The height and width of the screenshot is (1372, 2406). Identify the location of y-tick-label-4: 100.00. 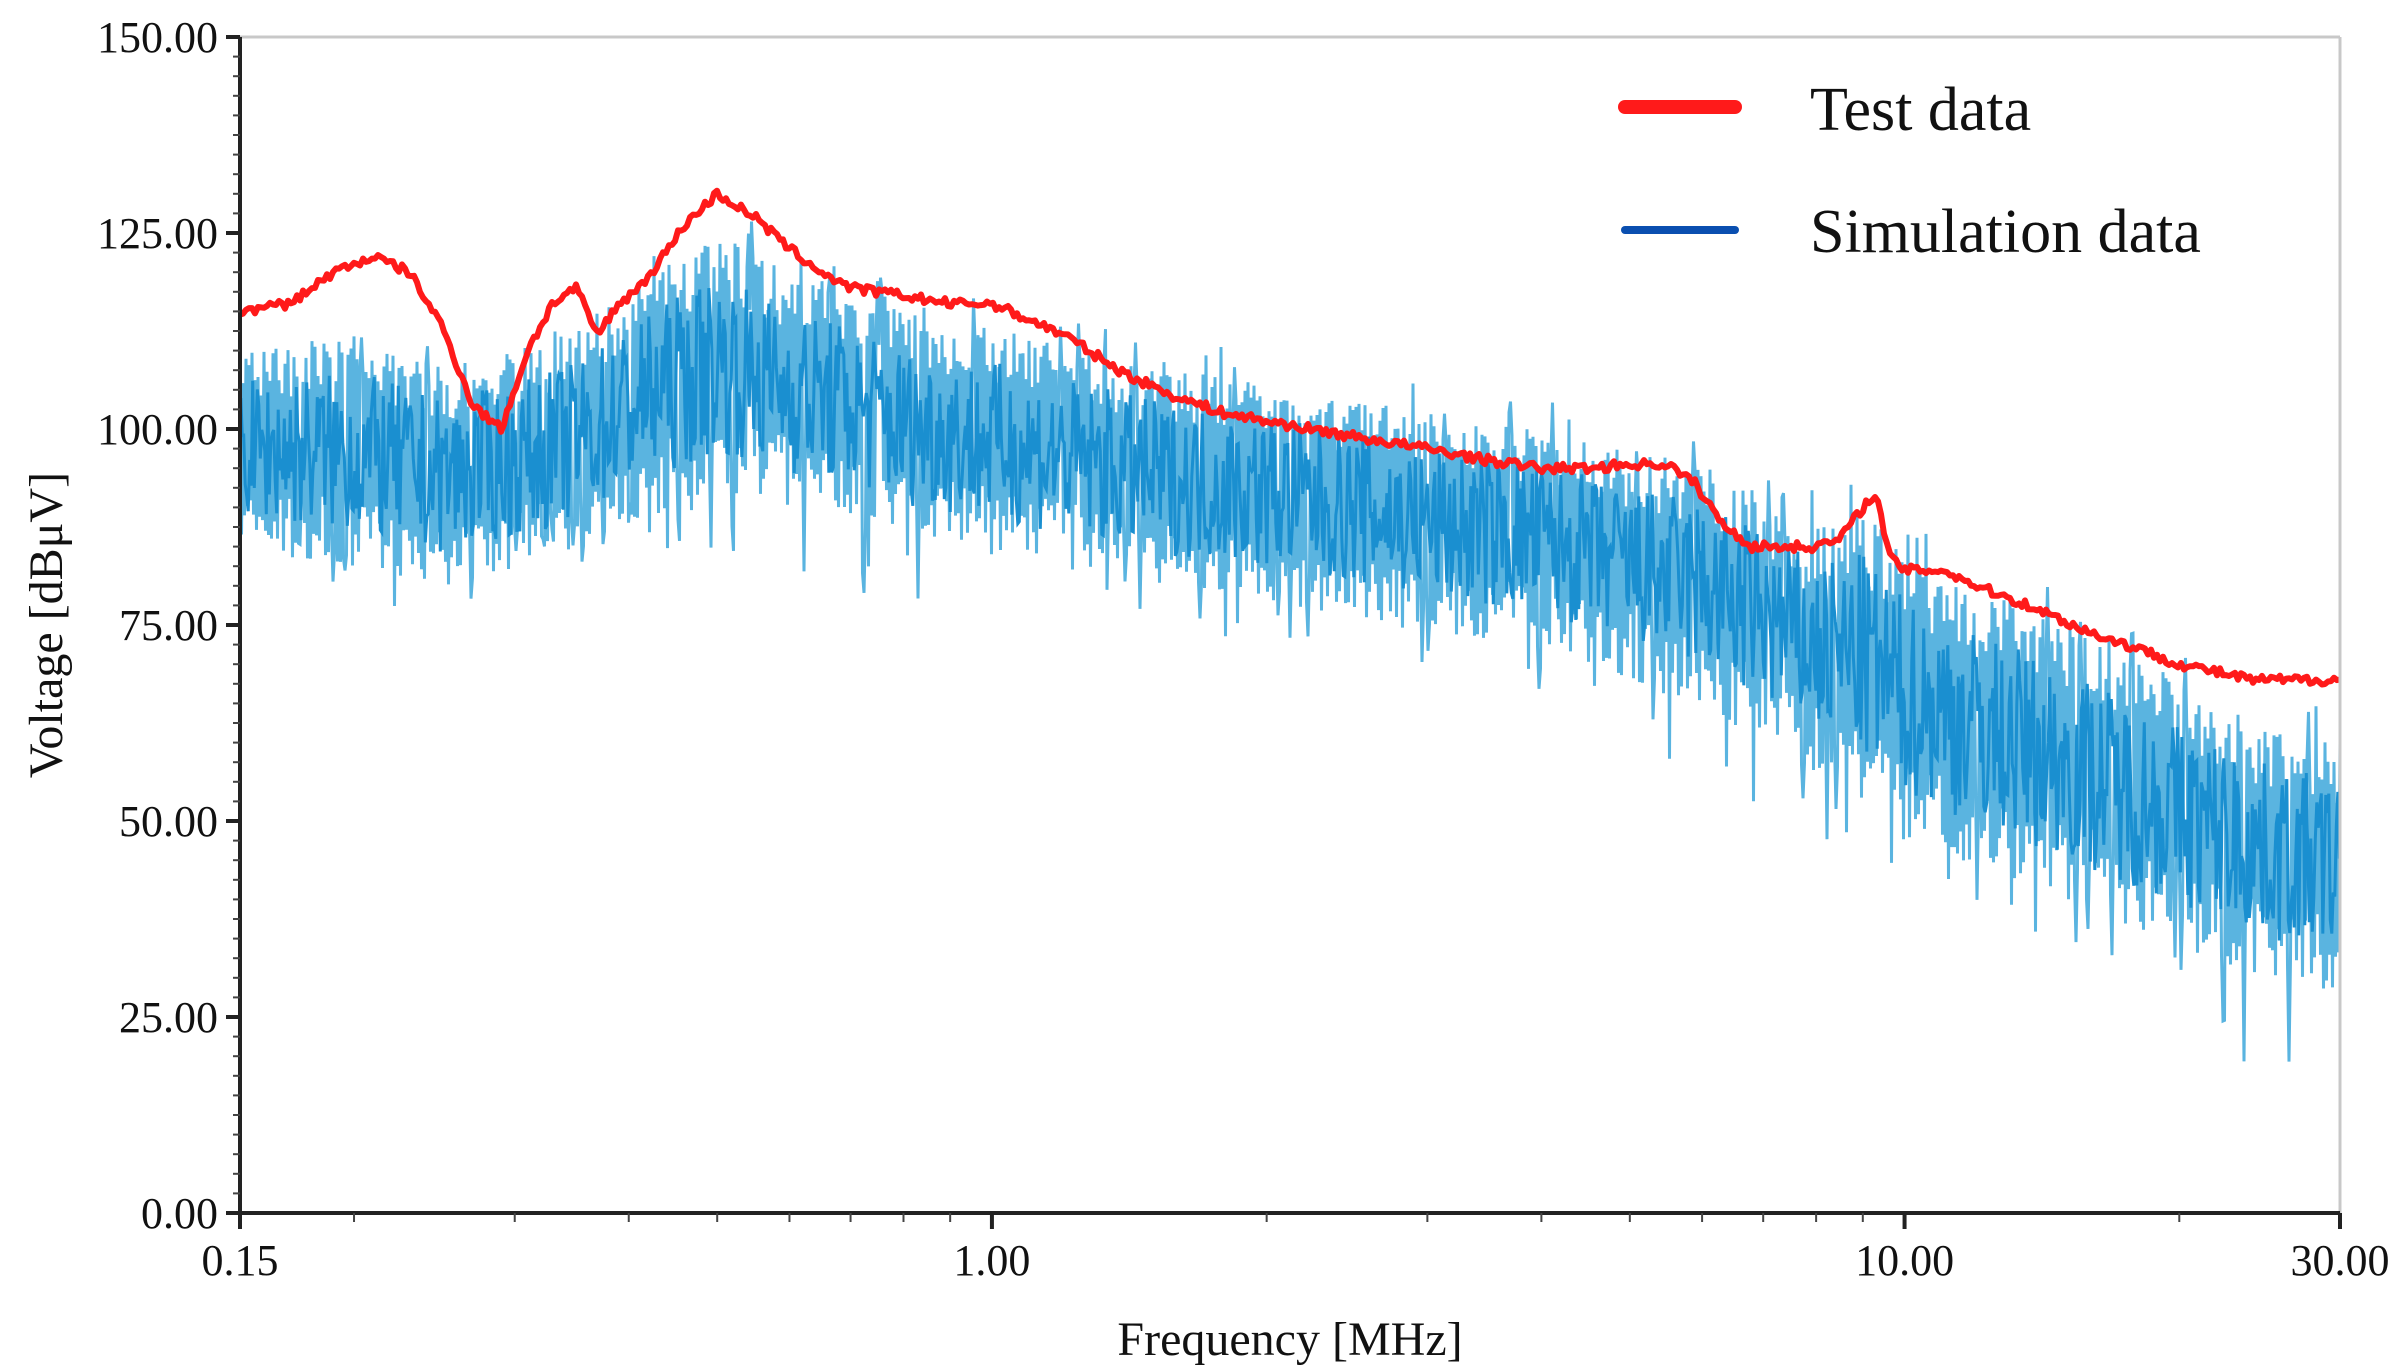
(157, 429).